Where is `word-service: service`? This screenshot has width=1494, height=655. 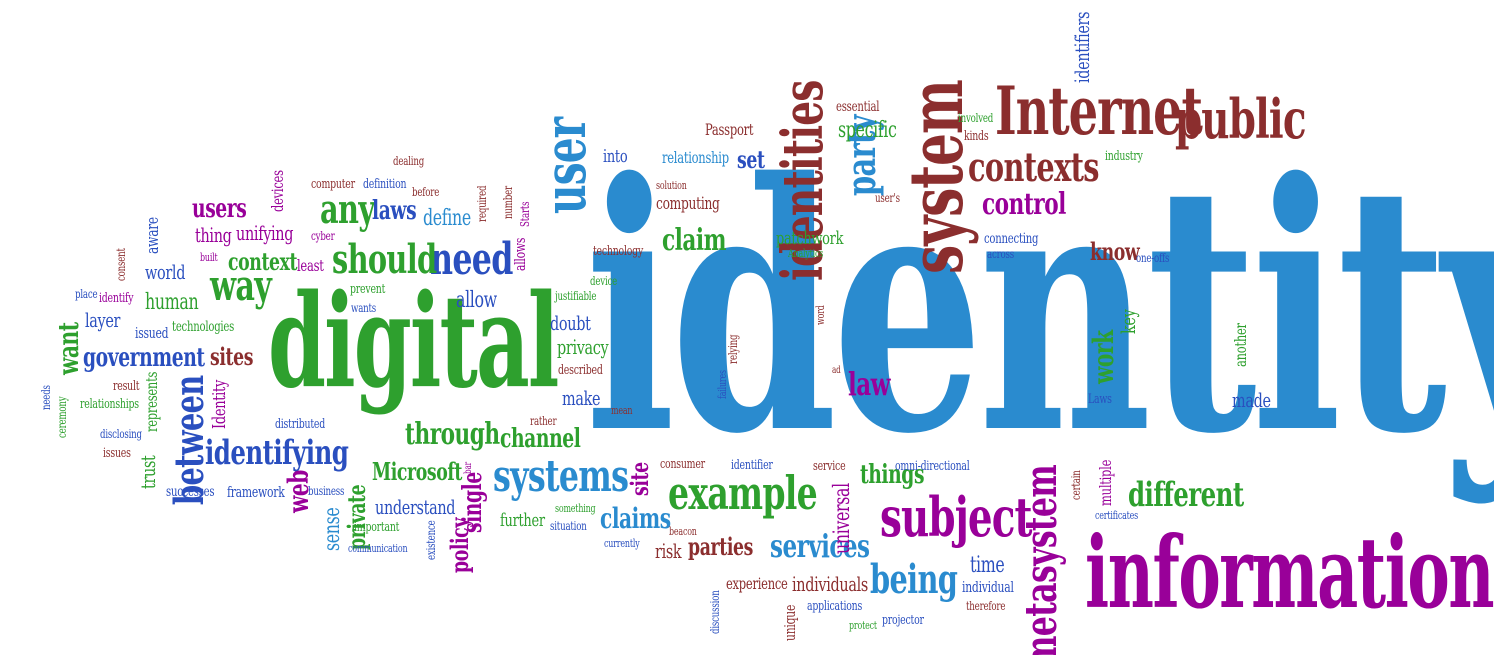 word-service: service is located at coordinates (829, 466).